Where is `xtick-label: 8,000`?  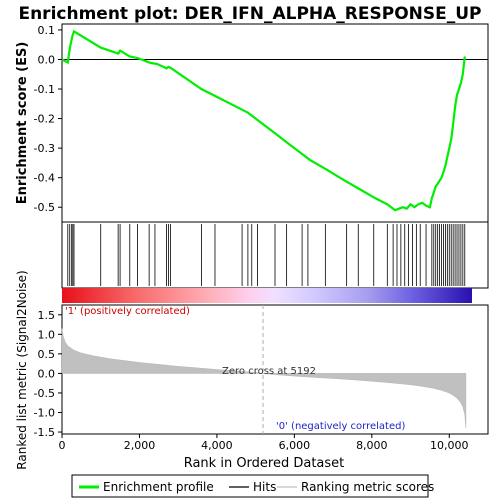 xtick-label: 8,000 is located at coordinates (372, 445).